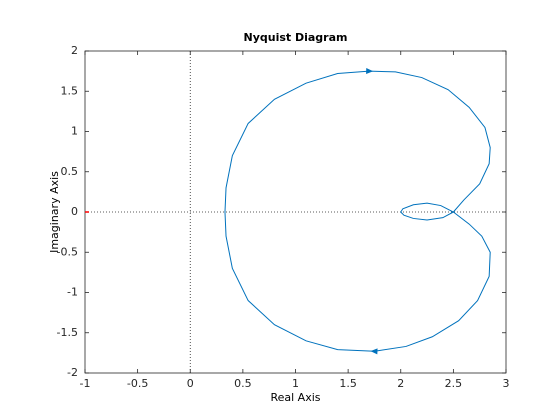 The image size is (560, 420). What do you see at coordinates (295, 397) in the screenshot?
I see `x-axis-label: Real Axis` at bounding box center [295, 397].